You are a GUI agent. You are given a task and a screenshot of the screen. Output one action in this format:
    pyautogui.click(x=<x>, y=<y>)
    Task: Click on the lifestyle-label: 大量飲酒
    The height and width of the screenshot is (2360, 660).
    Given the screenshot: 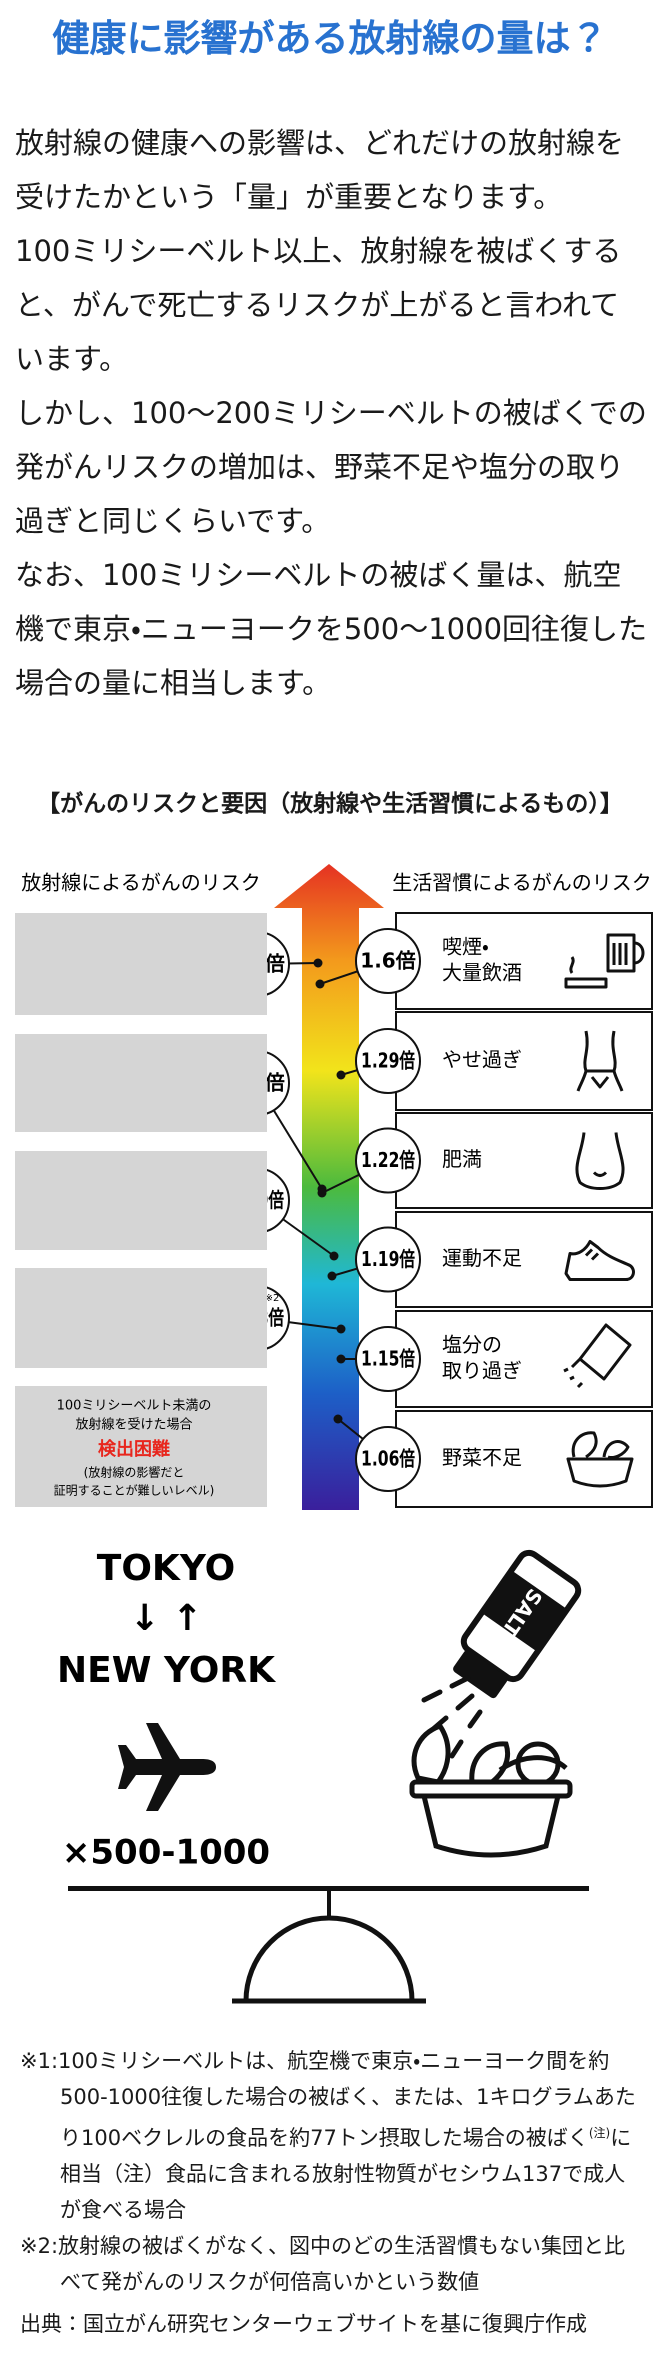 What is the action you would take?
    pyautogui.click(x=482, y=973)
    